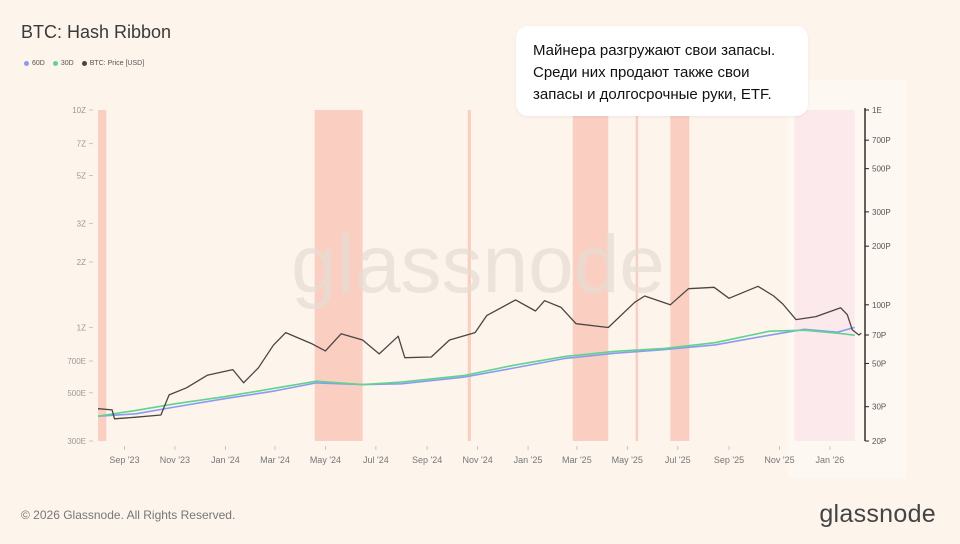  What do you see at coordinates (117, 63) in the screenshot?
I see `legend-price-label: BTC: Price [USD]` at bounding box center [117, 63].